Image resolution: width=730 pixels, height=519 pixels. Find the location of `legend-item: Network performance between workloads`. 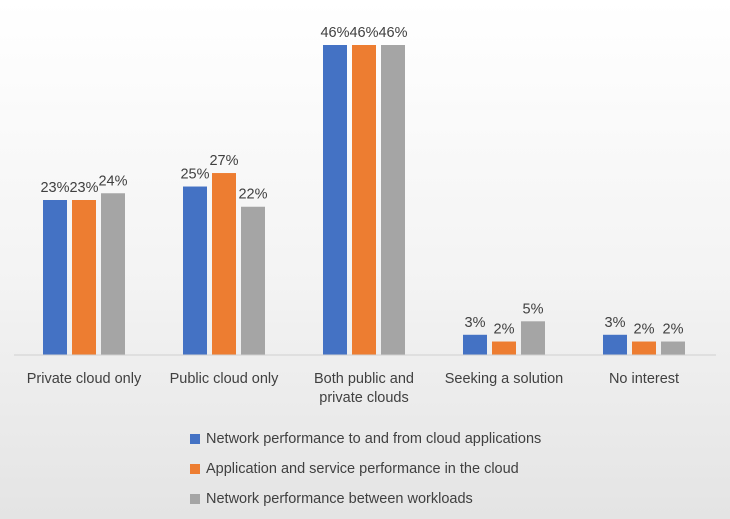

legend-item: Network performance between workloads is located at coordinates (365, 499).